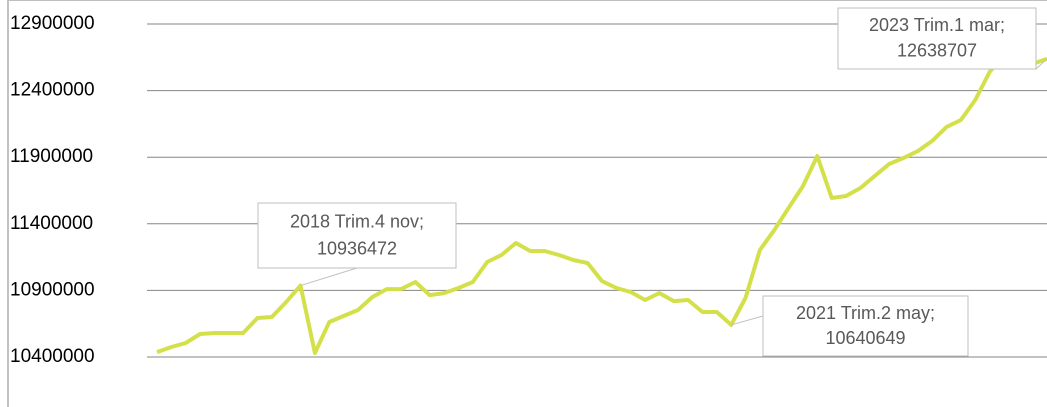  I want to click on callout-value: 12638707, so click(937, 51).